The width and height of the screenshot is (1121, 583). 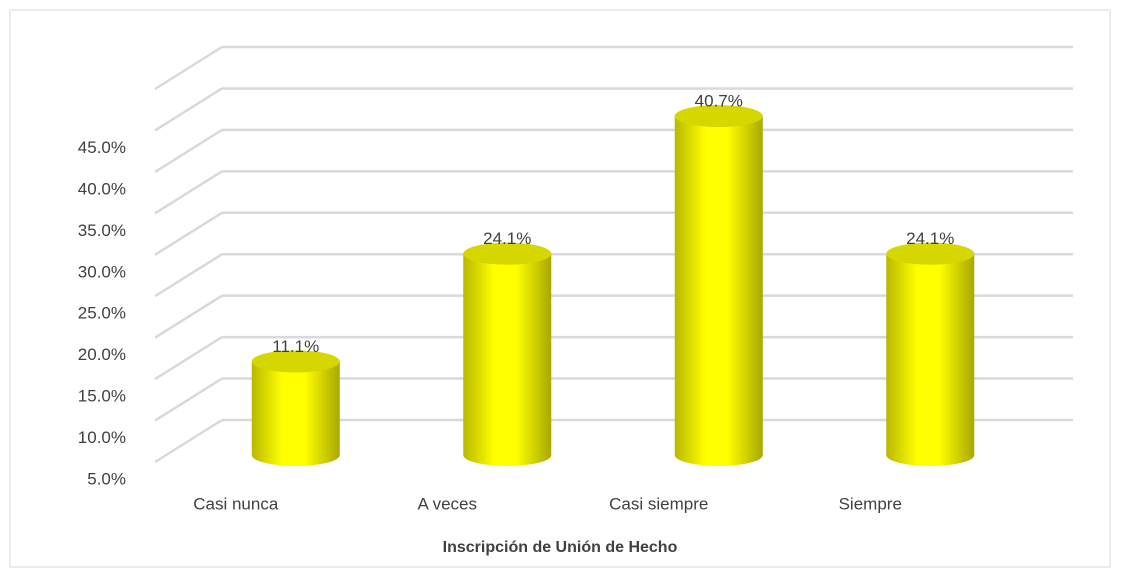 I want to click on y-tick-label: 40.0%, so click(x=102, y=188).